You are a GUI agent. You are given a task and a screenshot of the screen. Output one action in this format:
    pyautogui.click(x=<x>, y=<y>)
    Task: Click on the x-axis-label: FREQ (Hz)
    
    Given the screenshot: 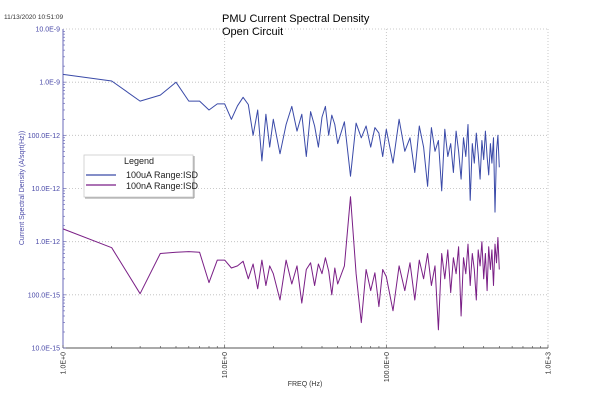 What is the action you would take?
    pyautogui.click(x=305, y=384)
    